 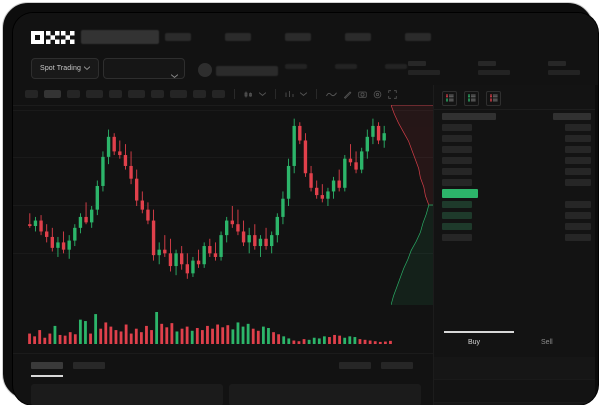 What do you see at coordinates (493, 98) in the screenshot?
I see `orderbook-asks-icon` at bounding box center [493, 98].